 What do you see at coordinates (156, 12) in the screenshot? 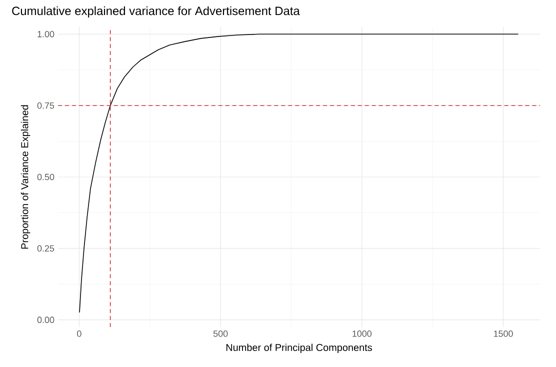
I see `chart-title: Cumulative explained variance for Advertisement Data` at bounding box center [156, 12].